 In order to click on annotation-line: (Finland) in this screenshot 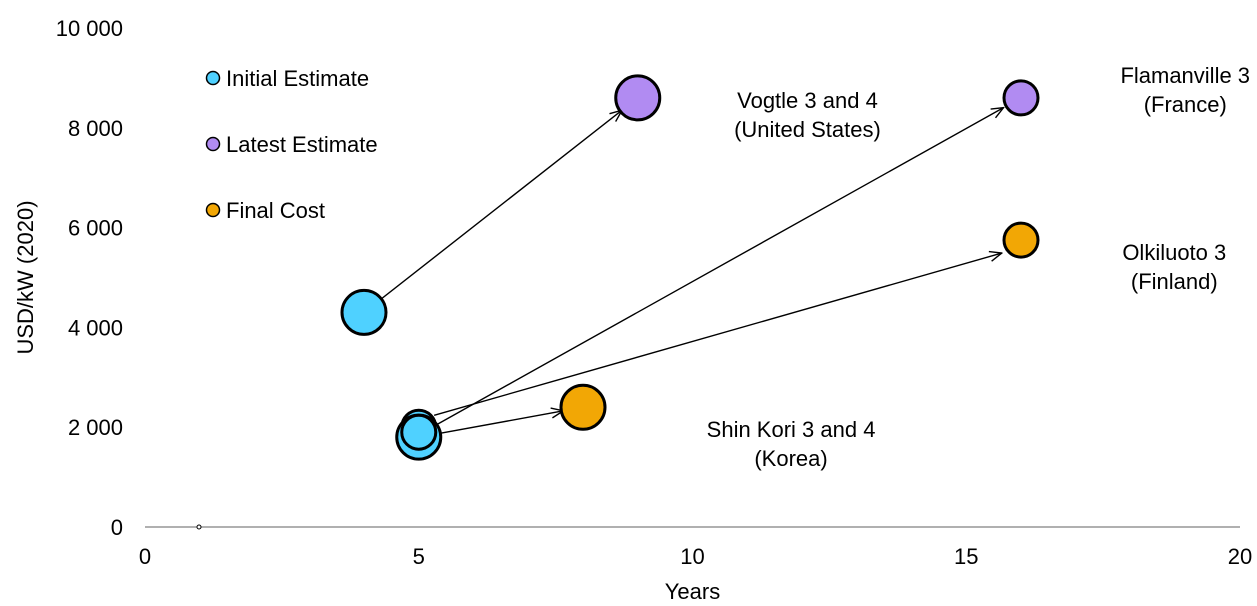, I will do `click(1174, 281)`.